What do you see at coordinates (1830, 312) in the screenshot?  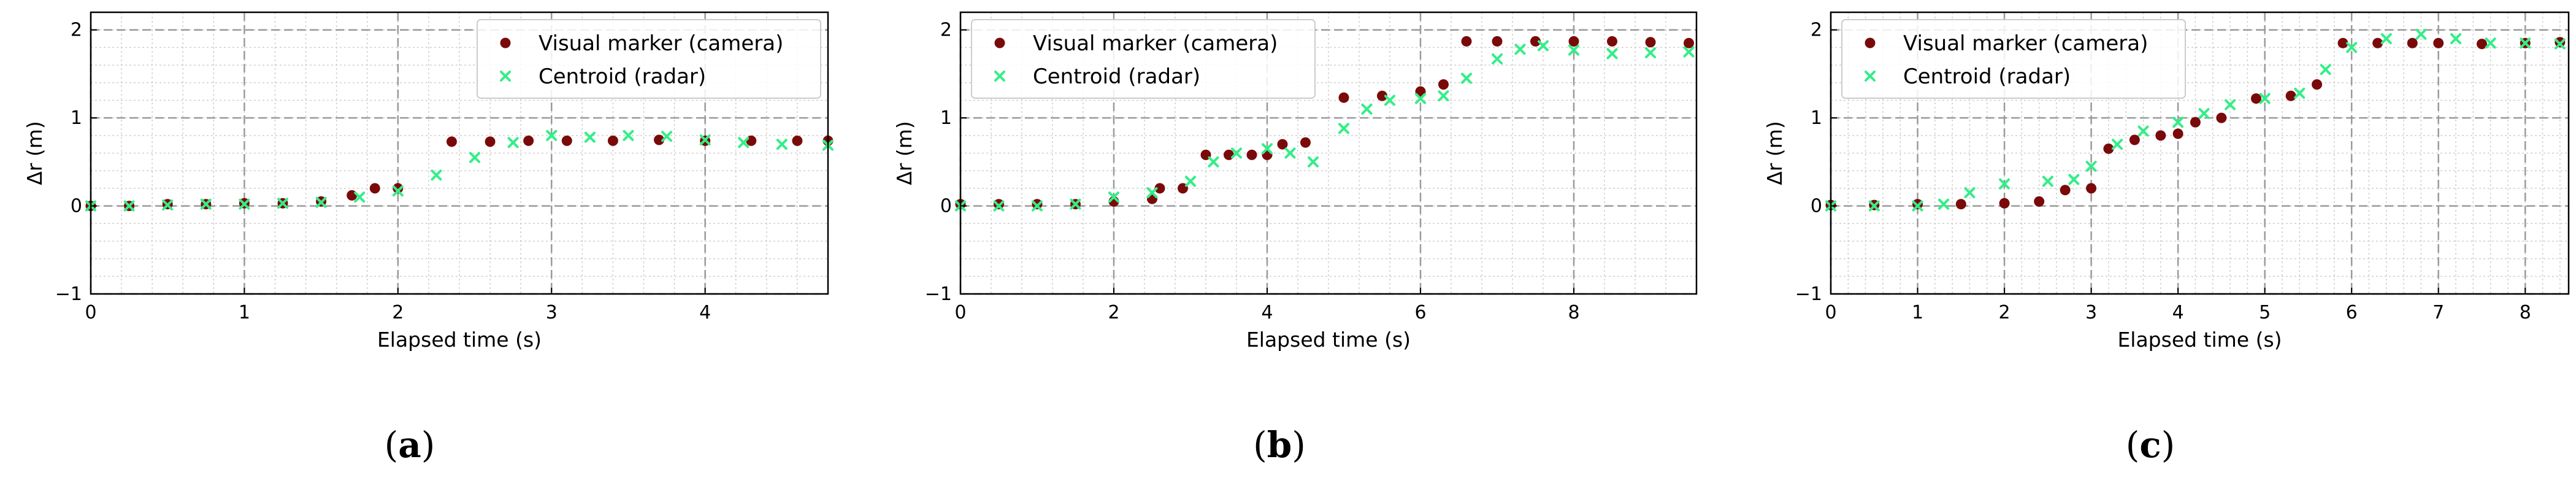 I see `x-tick-label: 0` at bounding box center [1830, 312].